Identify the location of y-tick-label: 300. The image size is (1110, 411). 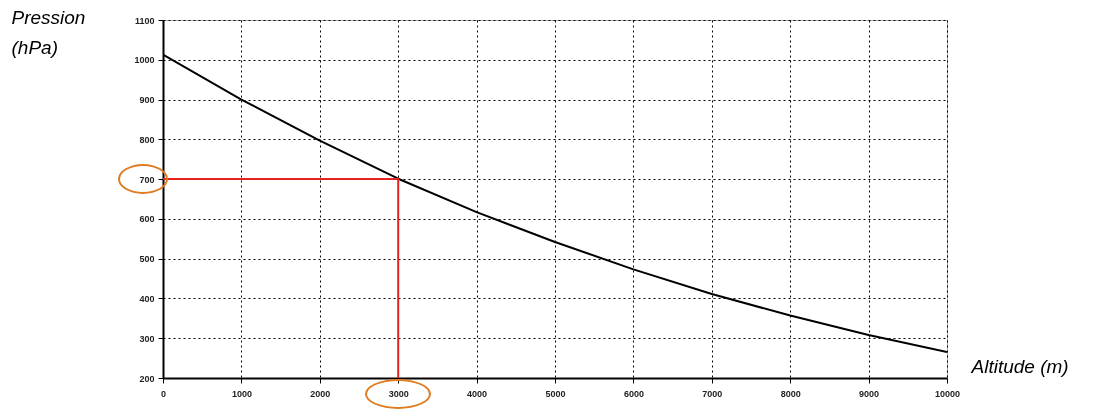
(147, 338).